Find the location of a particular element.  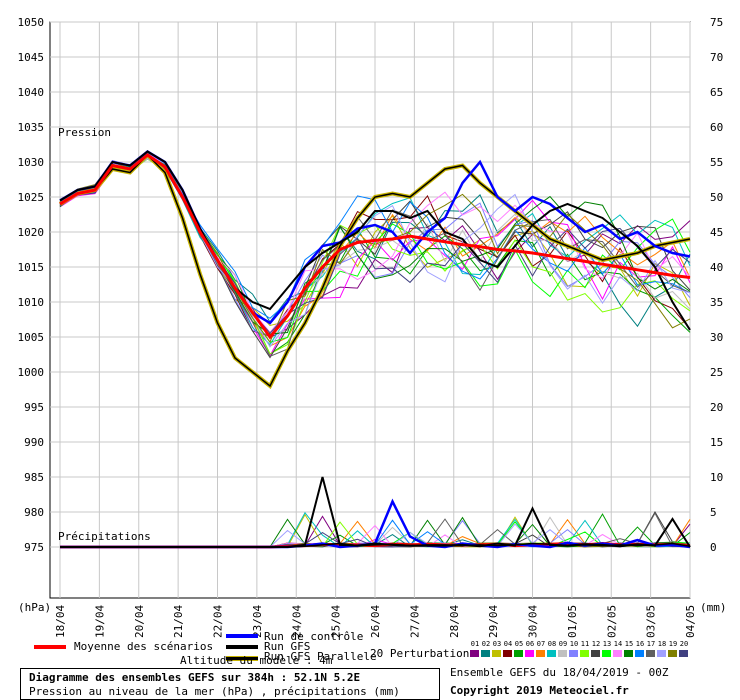

right-tick-label: 50 is located at coordinates (716, 197).